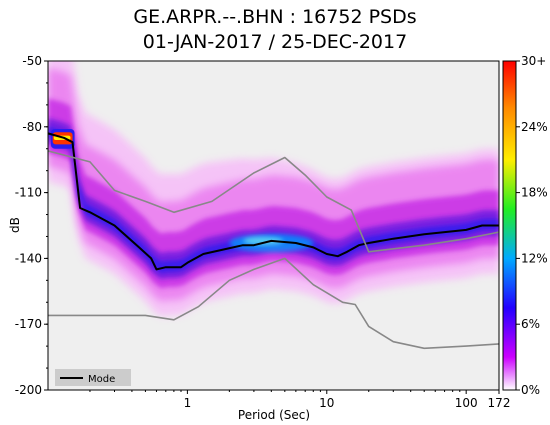 The width and height of the screenshot is (550, 425). Describe the element at coordinates (275, 42) in the screenshot. I see `chart-subtitle: 01-JAN-2017 / 25-DEC-2017` at that location.